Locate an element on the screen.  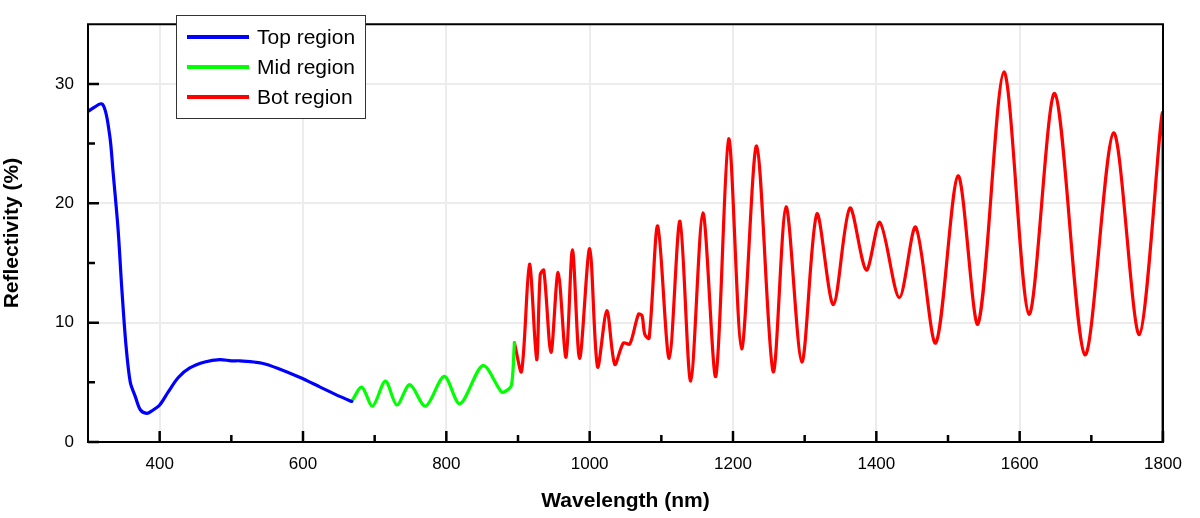
x-axis-title: Wavelength (nm) is located at coordinates (625, 500).